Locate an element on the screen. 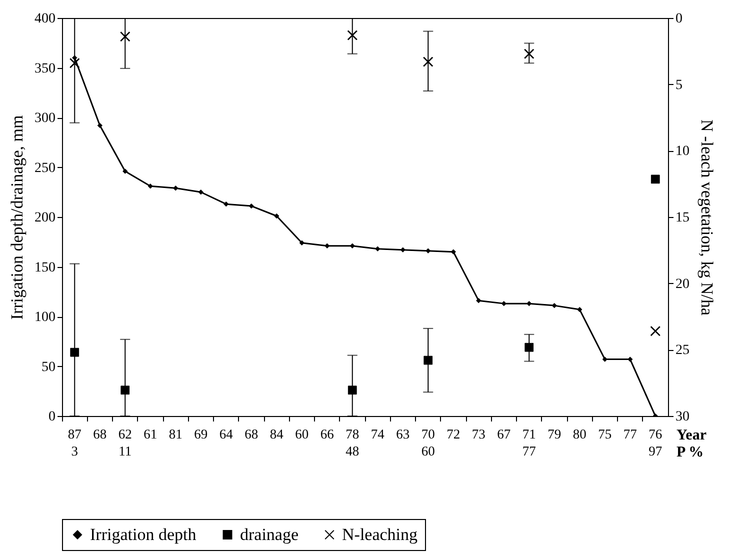 The image size is (739, 558). y-tick-label: 250 is located at coordinates (45, 168).